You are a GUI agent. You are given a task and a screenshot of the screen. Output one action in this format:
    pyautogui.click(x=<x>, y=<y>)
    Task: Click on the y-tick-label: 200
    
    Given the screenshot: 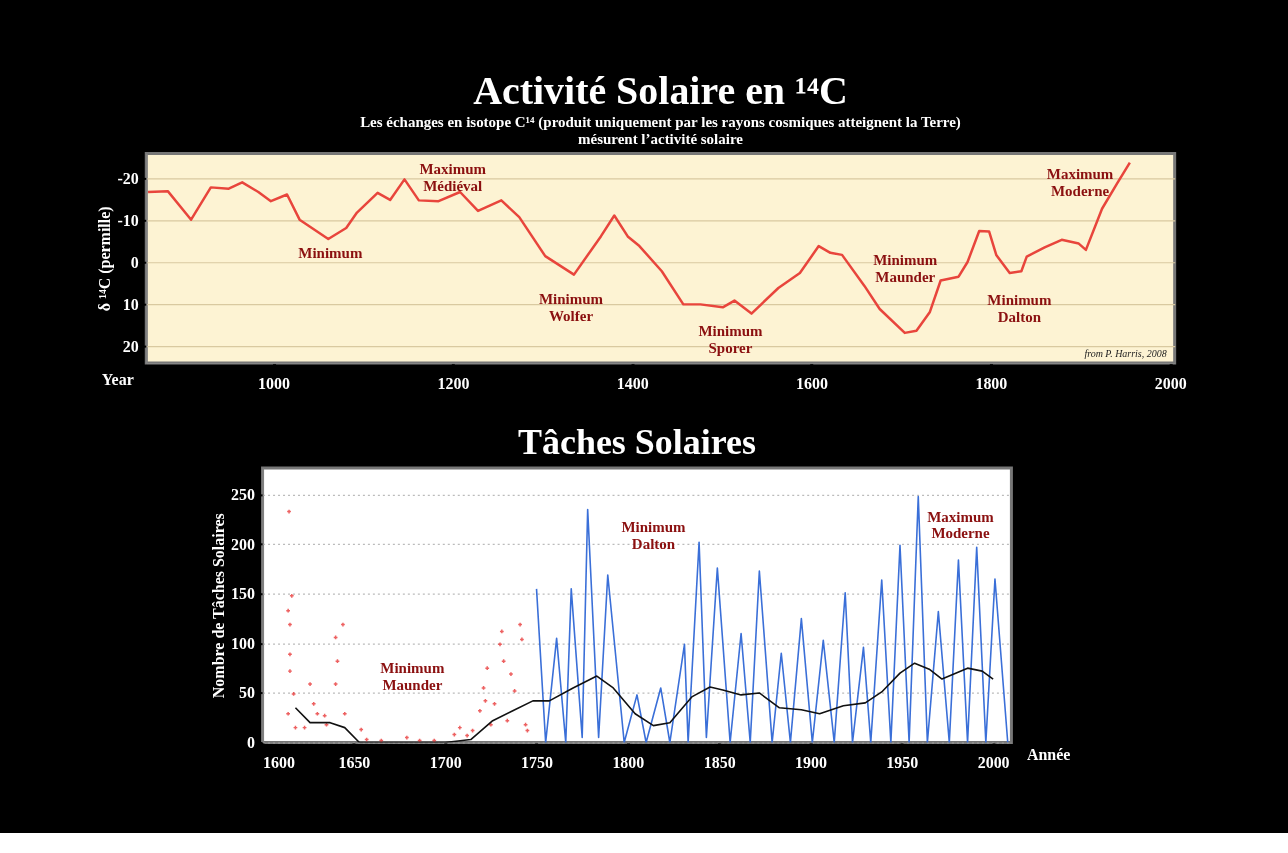 What is the action you would take?
    pyautogui.click(x=243, y=544)
    